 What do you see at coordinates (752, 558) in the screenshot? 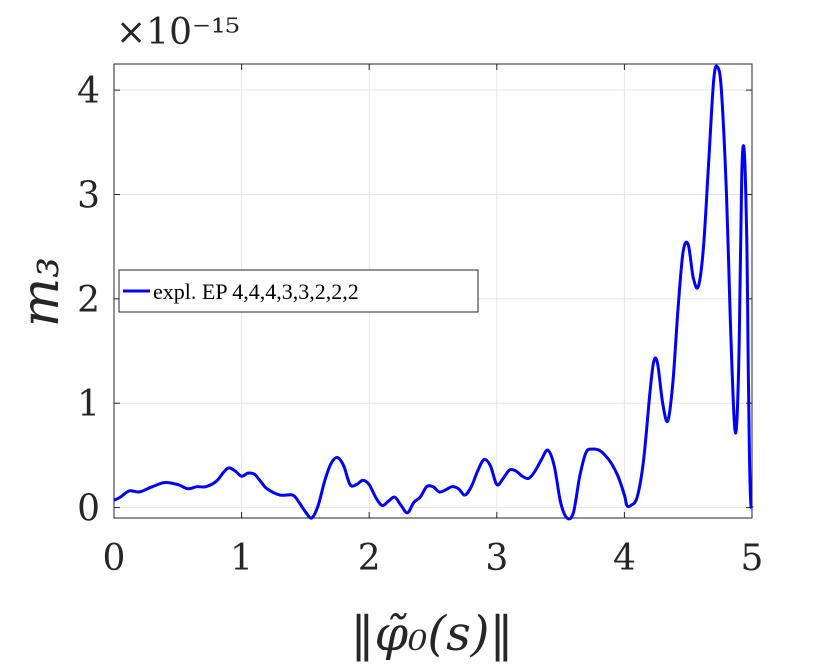
I see `x-tick-label: 5` at bounding box center [752, 558].